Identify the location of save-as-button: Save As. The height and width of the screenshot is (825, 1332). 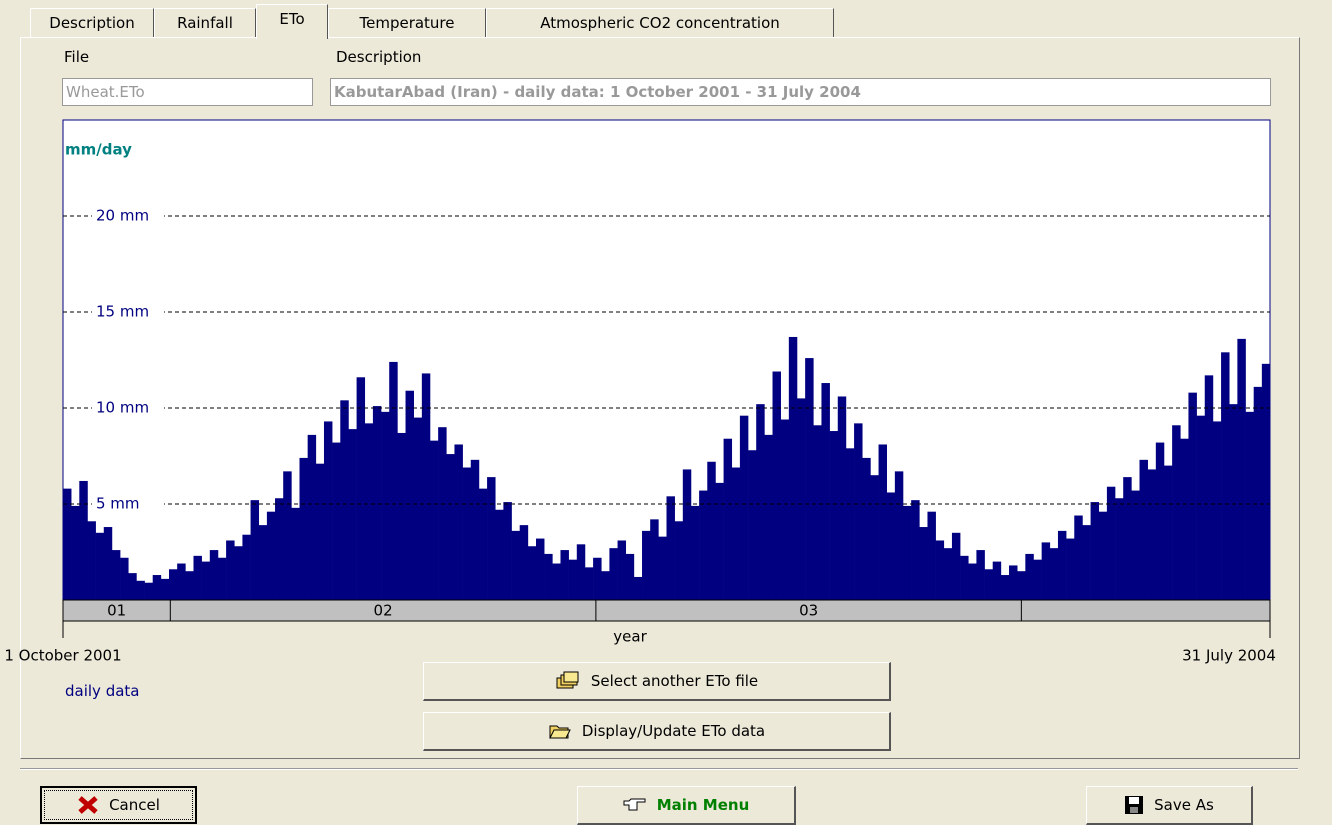
(1169, 805).